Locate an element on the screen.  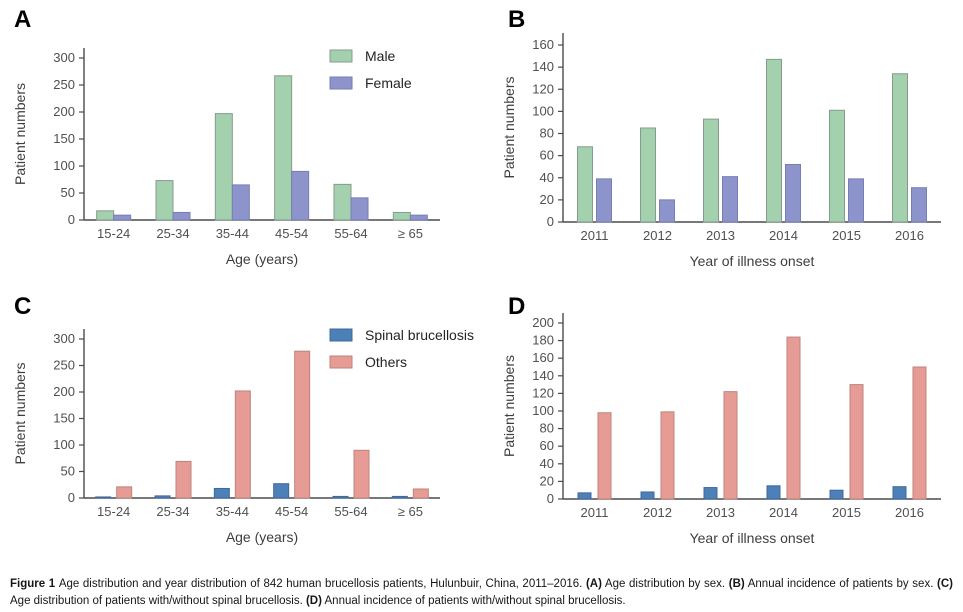
bar-others-2011 is located at coordinates (604, 456).